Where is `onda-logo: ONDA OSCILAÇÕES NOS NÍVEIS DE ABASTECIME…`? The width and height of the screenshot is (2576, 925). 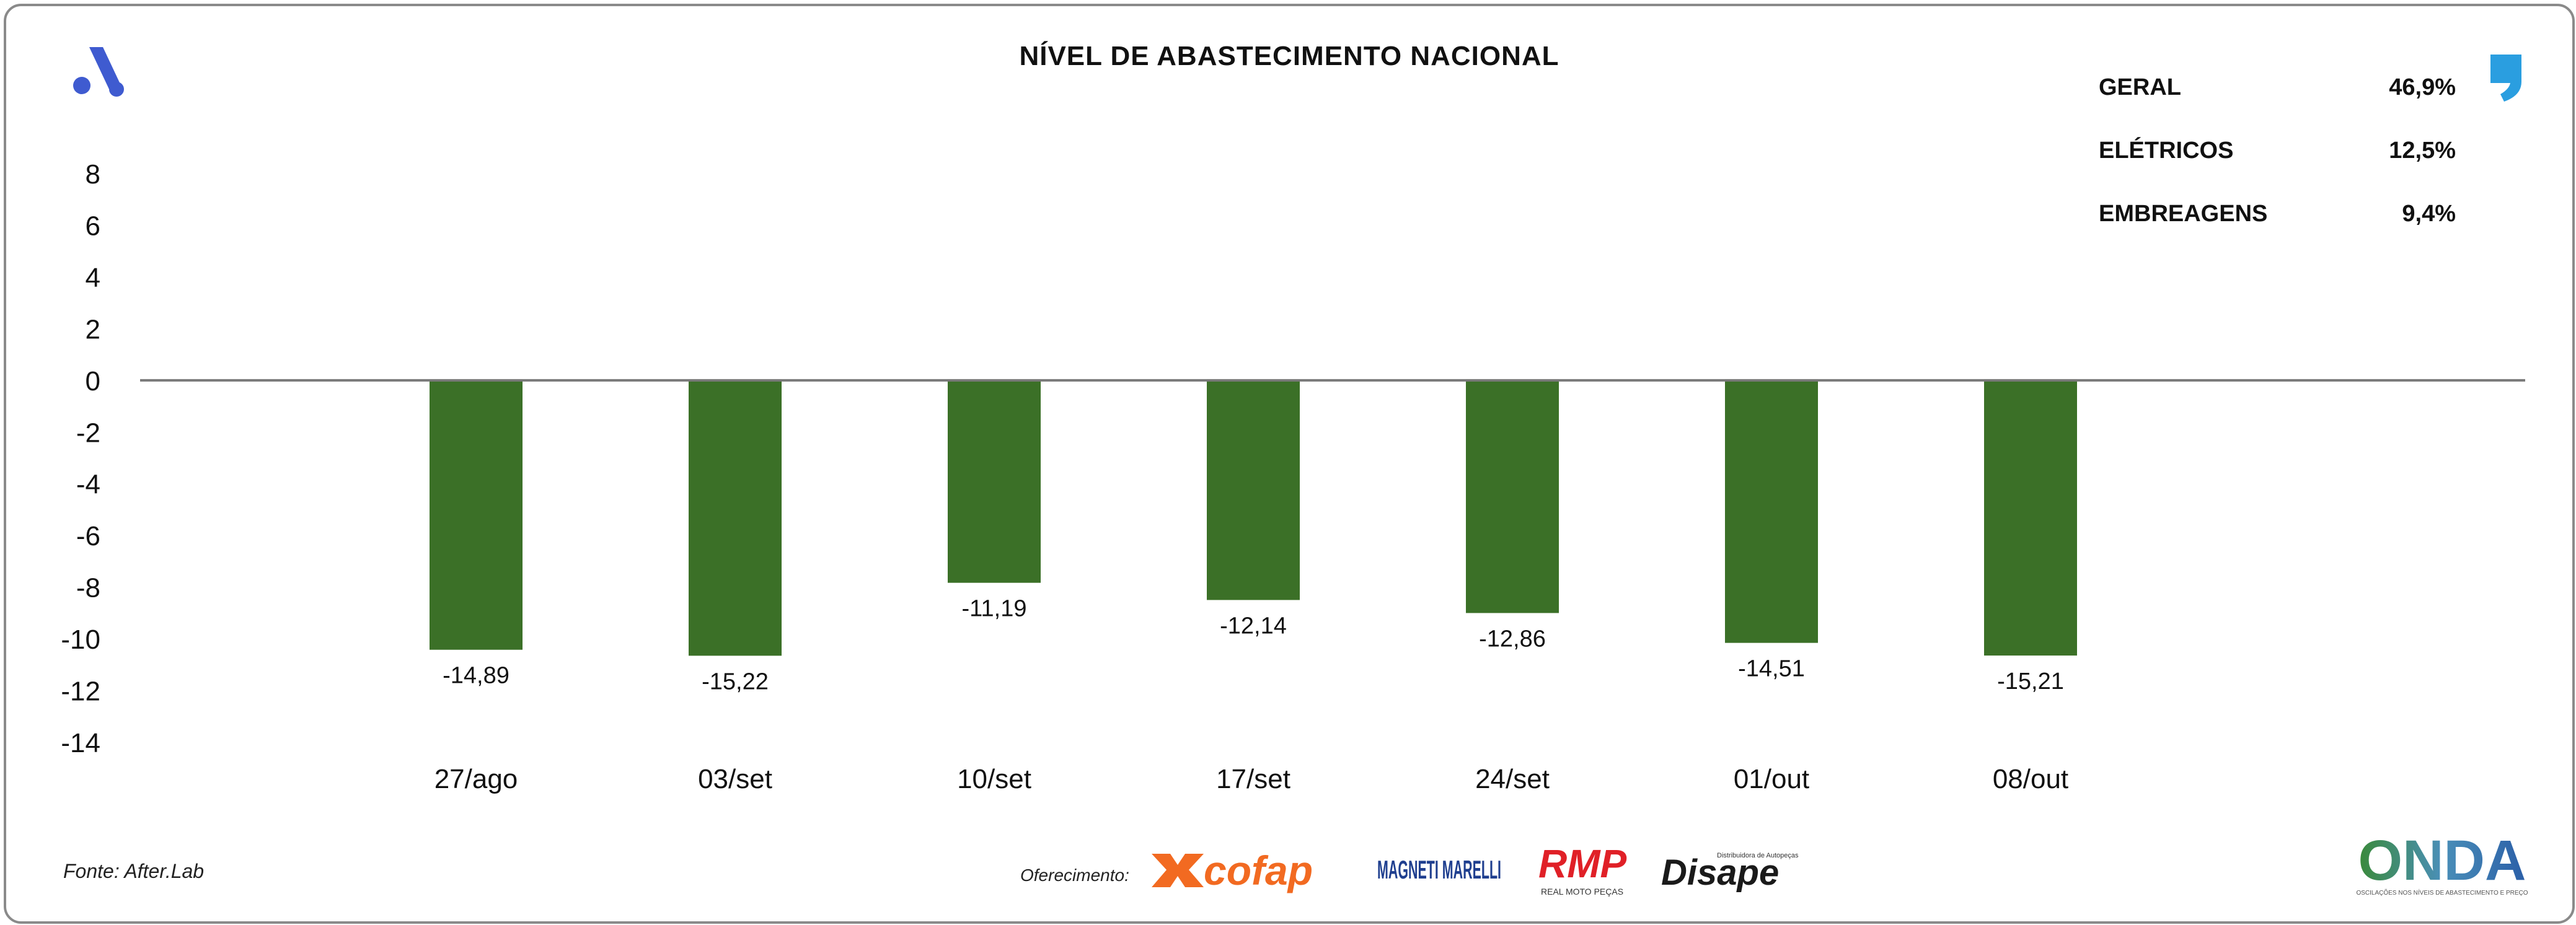 onda-logo: ONDA OSCILAÇÕES NOS NÍVEIS DE ABASTECIME… is located at coordinates (2442, 863).